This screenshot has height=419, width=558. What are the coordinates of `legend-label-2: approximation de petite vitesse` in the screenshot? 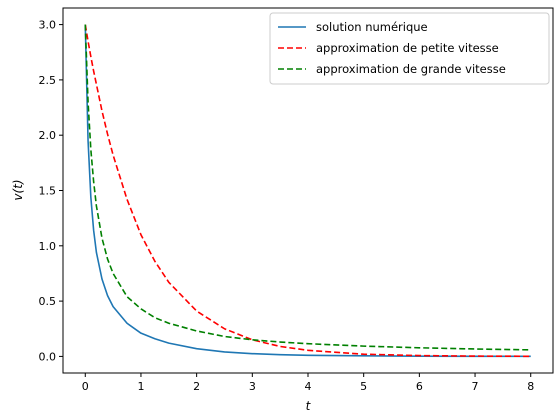 It's located at (407, 48).